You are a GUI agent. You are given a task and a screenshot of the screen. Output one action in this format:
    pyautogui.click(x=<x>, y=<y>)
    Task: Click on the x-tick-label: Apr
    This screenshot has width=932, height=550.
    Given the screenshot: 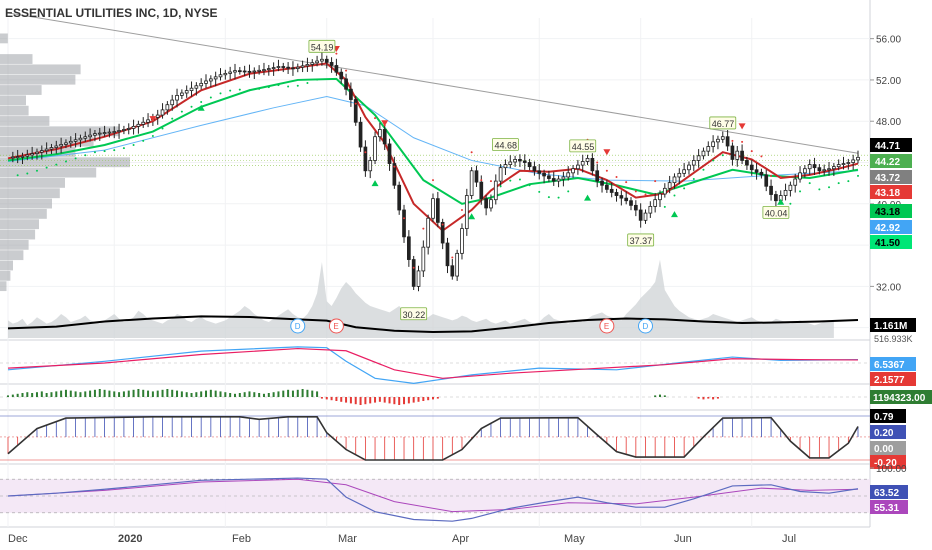 What is the action you would take?
    pyautogui.click(x=460, y=539)
    